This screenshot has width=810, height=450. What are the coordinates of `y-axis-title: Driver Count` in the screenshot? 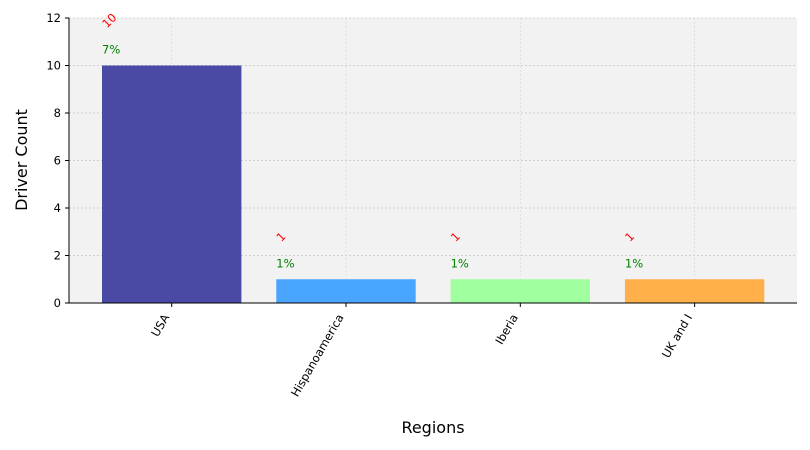 It's located at (21, 160).